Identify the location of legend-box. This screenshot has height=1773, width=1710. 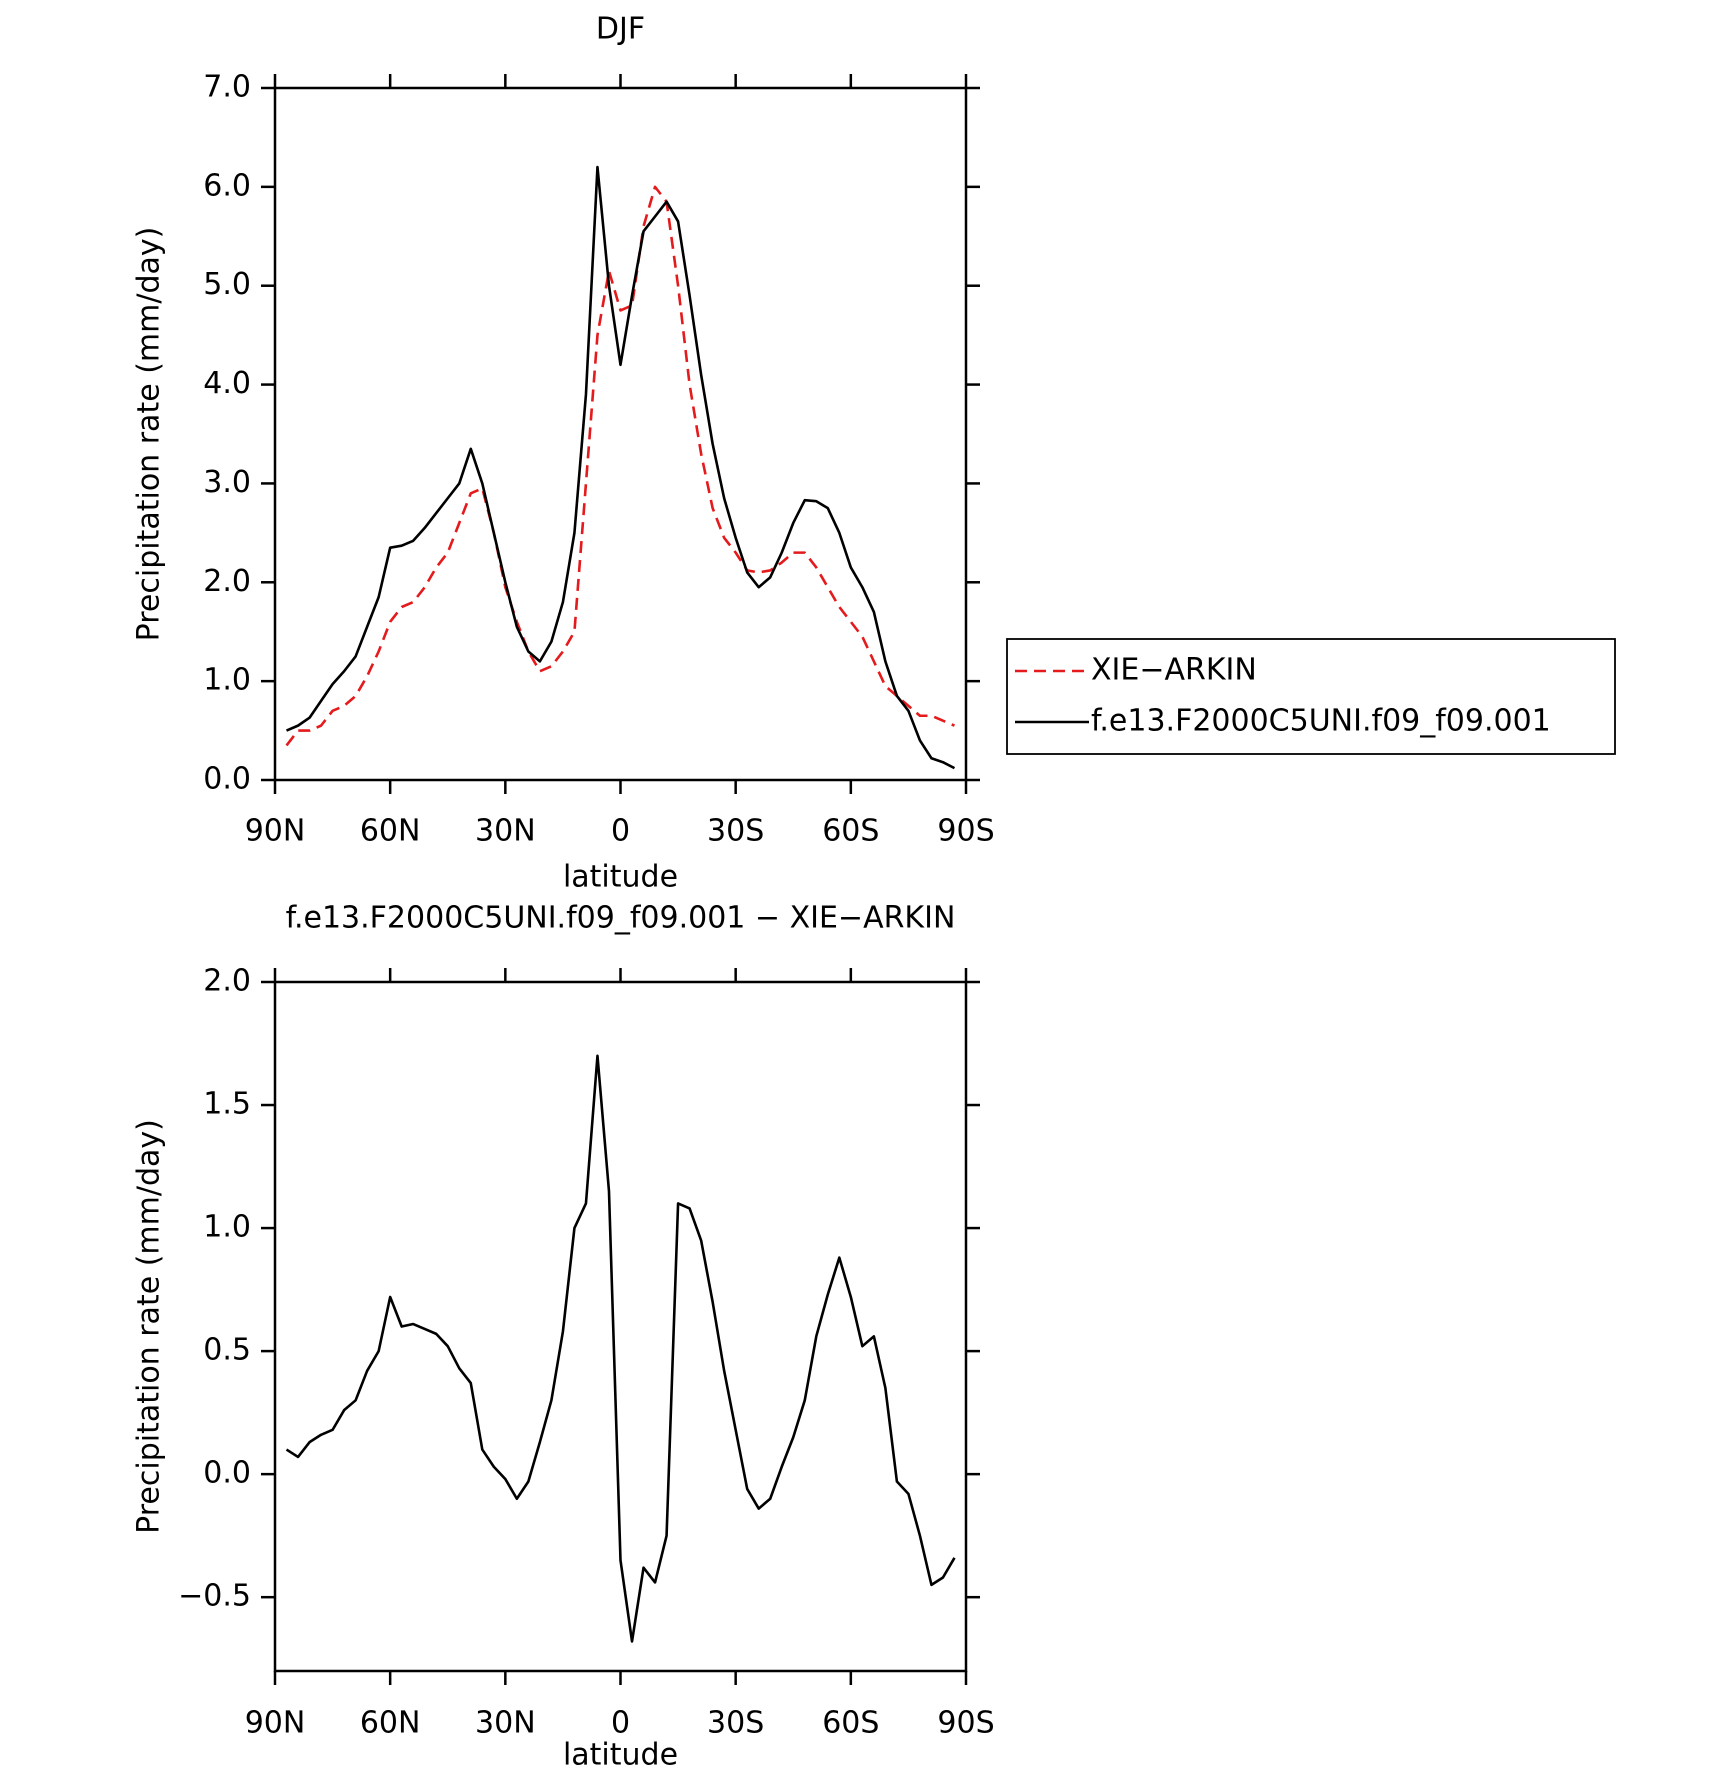
(1311, 696).